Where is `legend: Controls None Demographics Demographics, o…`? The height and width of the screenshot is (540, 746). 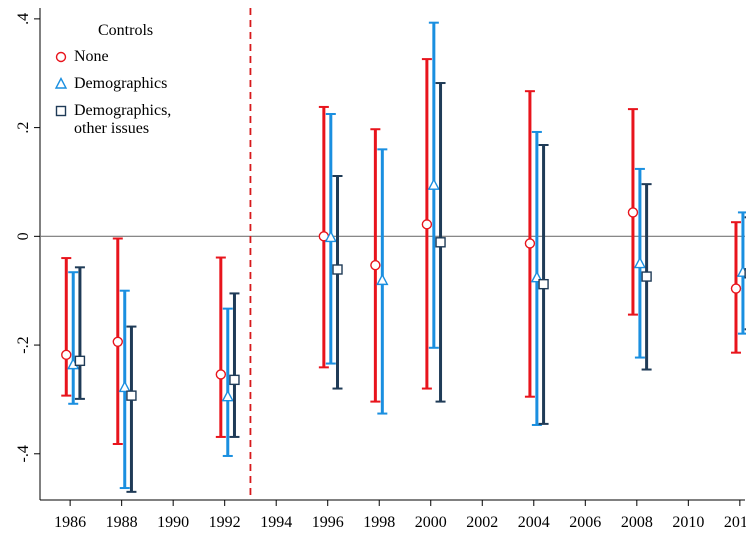
legend: Controls None Demographics Demographics, o… is located at coordinates (118, 84).